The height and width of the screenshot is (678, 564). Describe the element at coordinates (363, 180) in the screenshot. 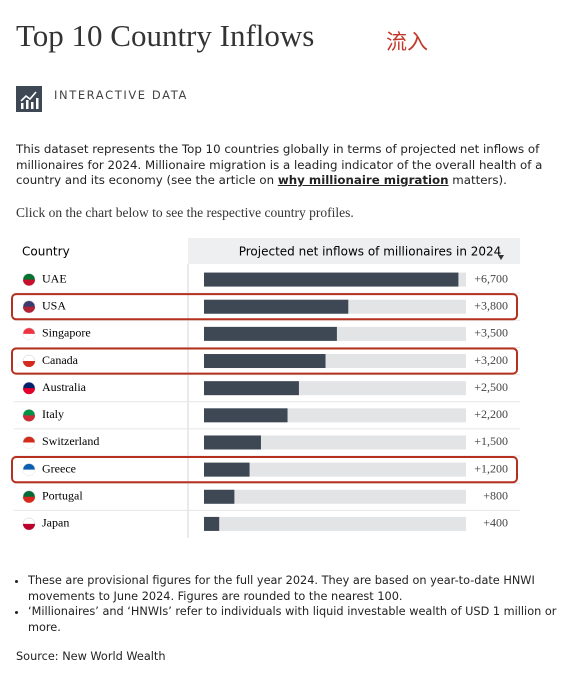

I see `link: why millionaire migration` at that location.